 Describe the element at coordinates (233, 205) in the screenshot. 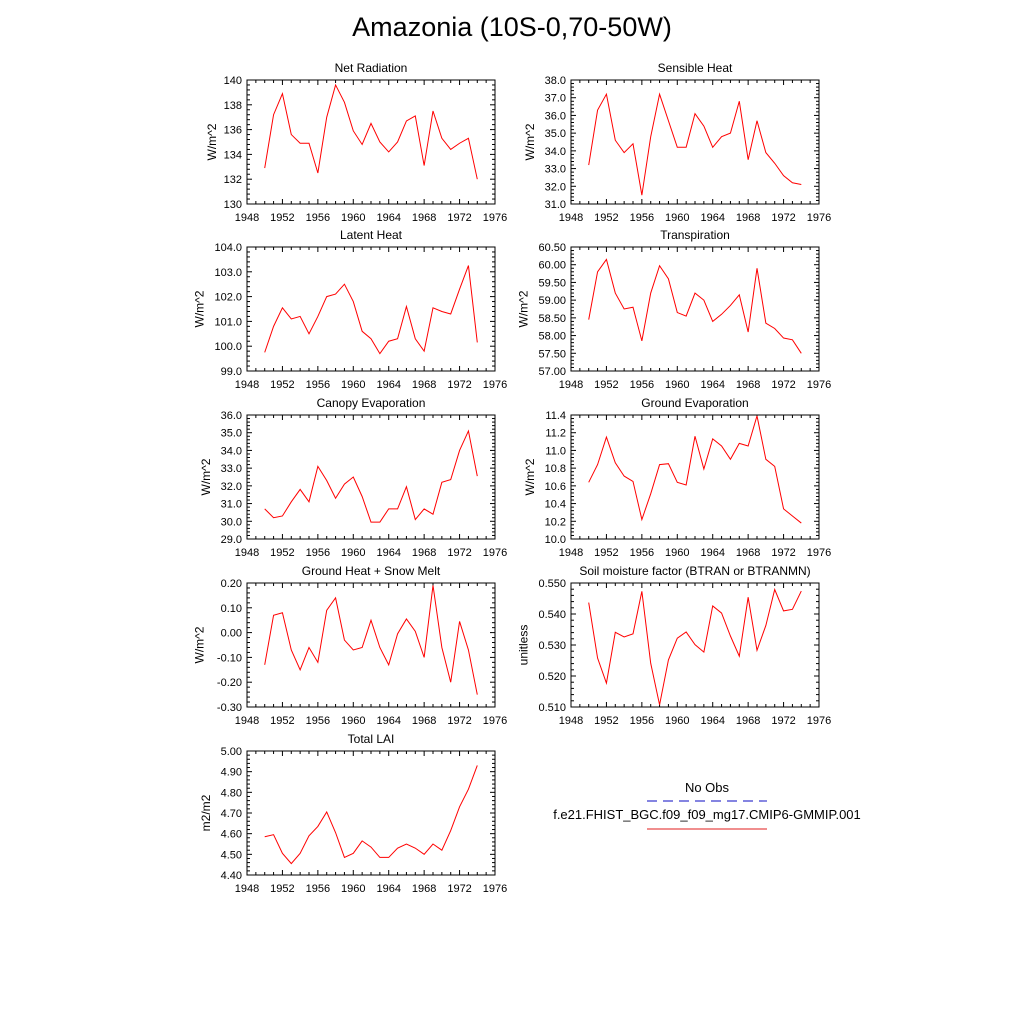

I see `y-tick-label: 130` at that location.